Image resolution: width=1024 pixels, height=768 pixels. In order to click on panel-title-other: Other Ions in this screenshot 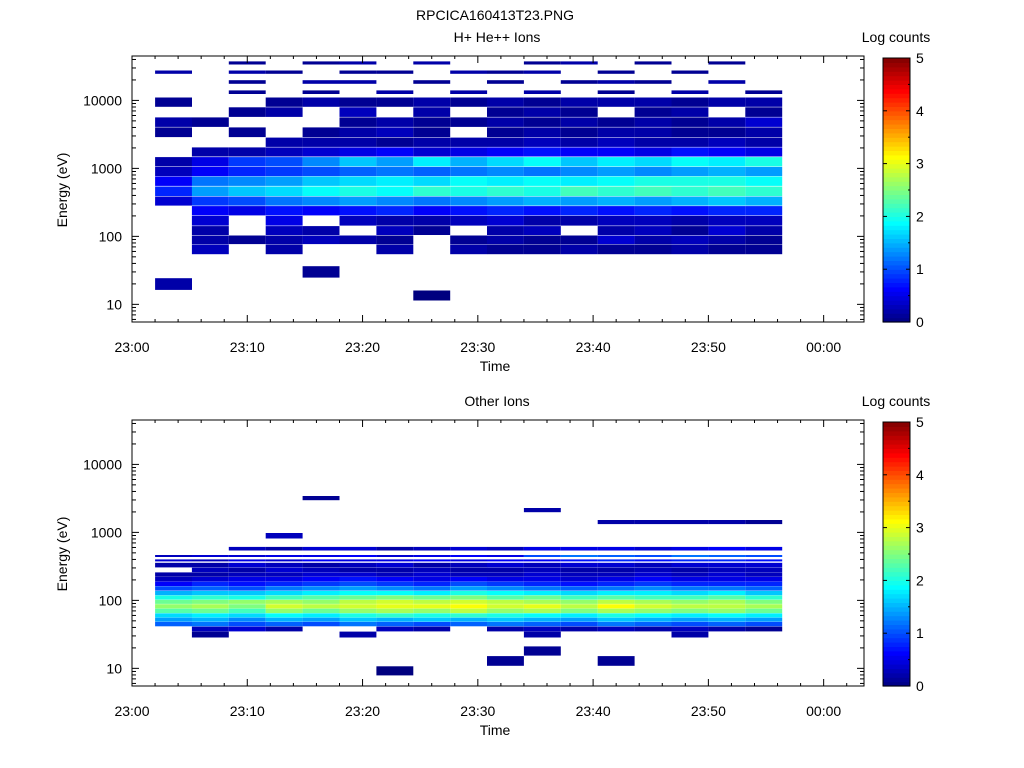, I will do `click(496, 401)`.